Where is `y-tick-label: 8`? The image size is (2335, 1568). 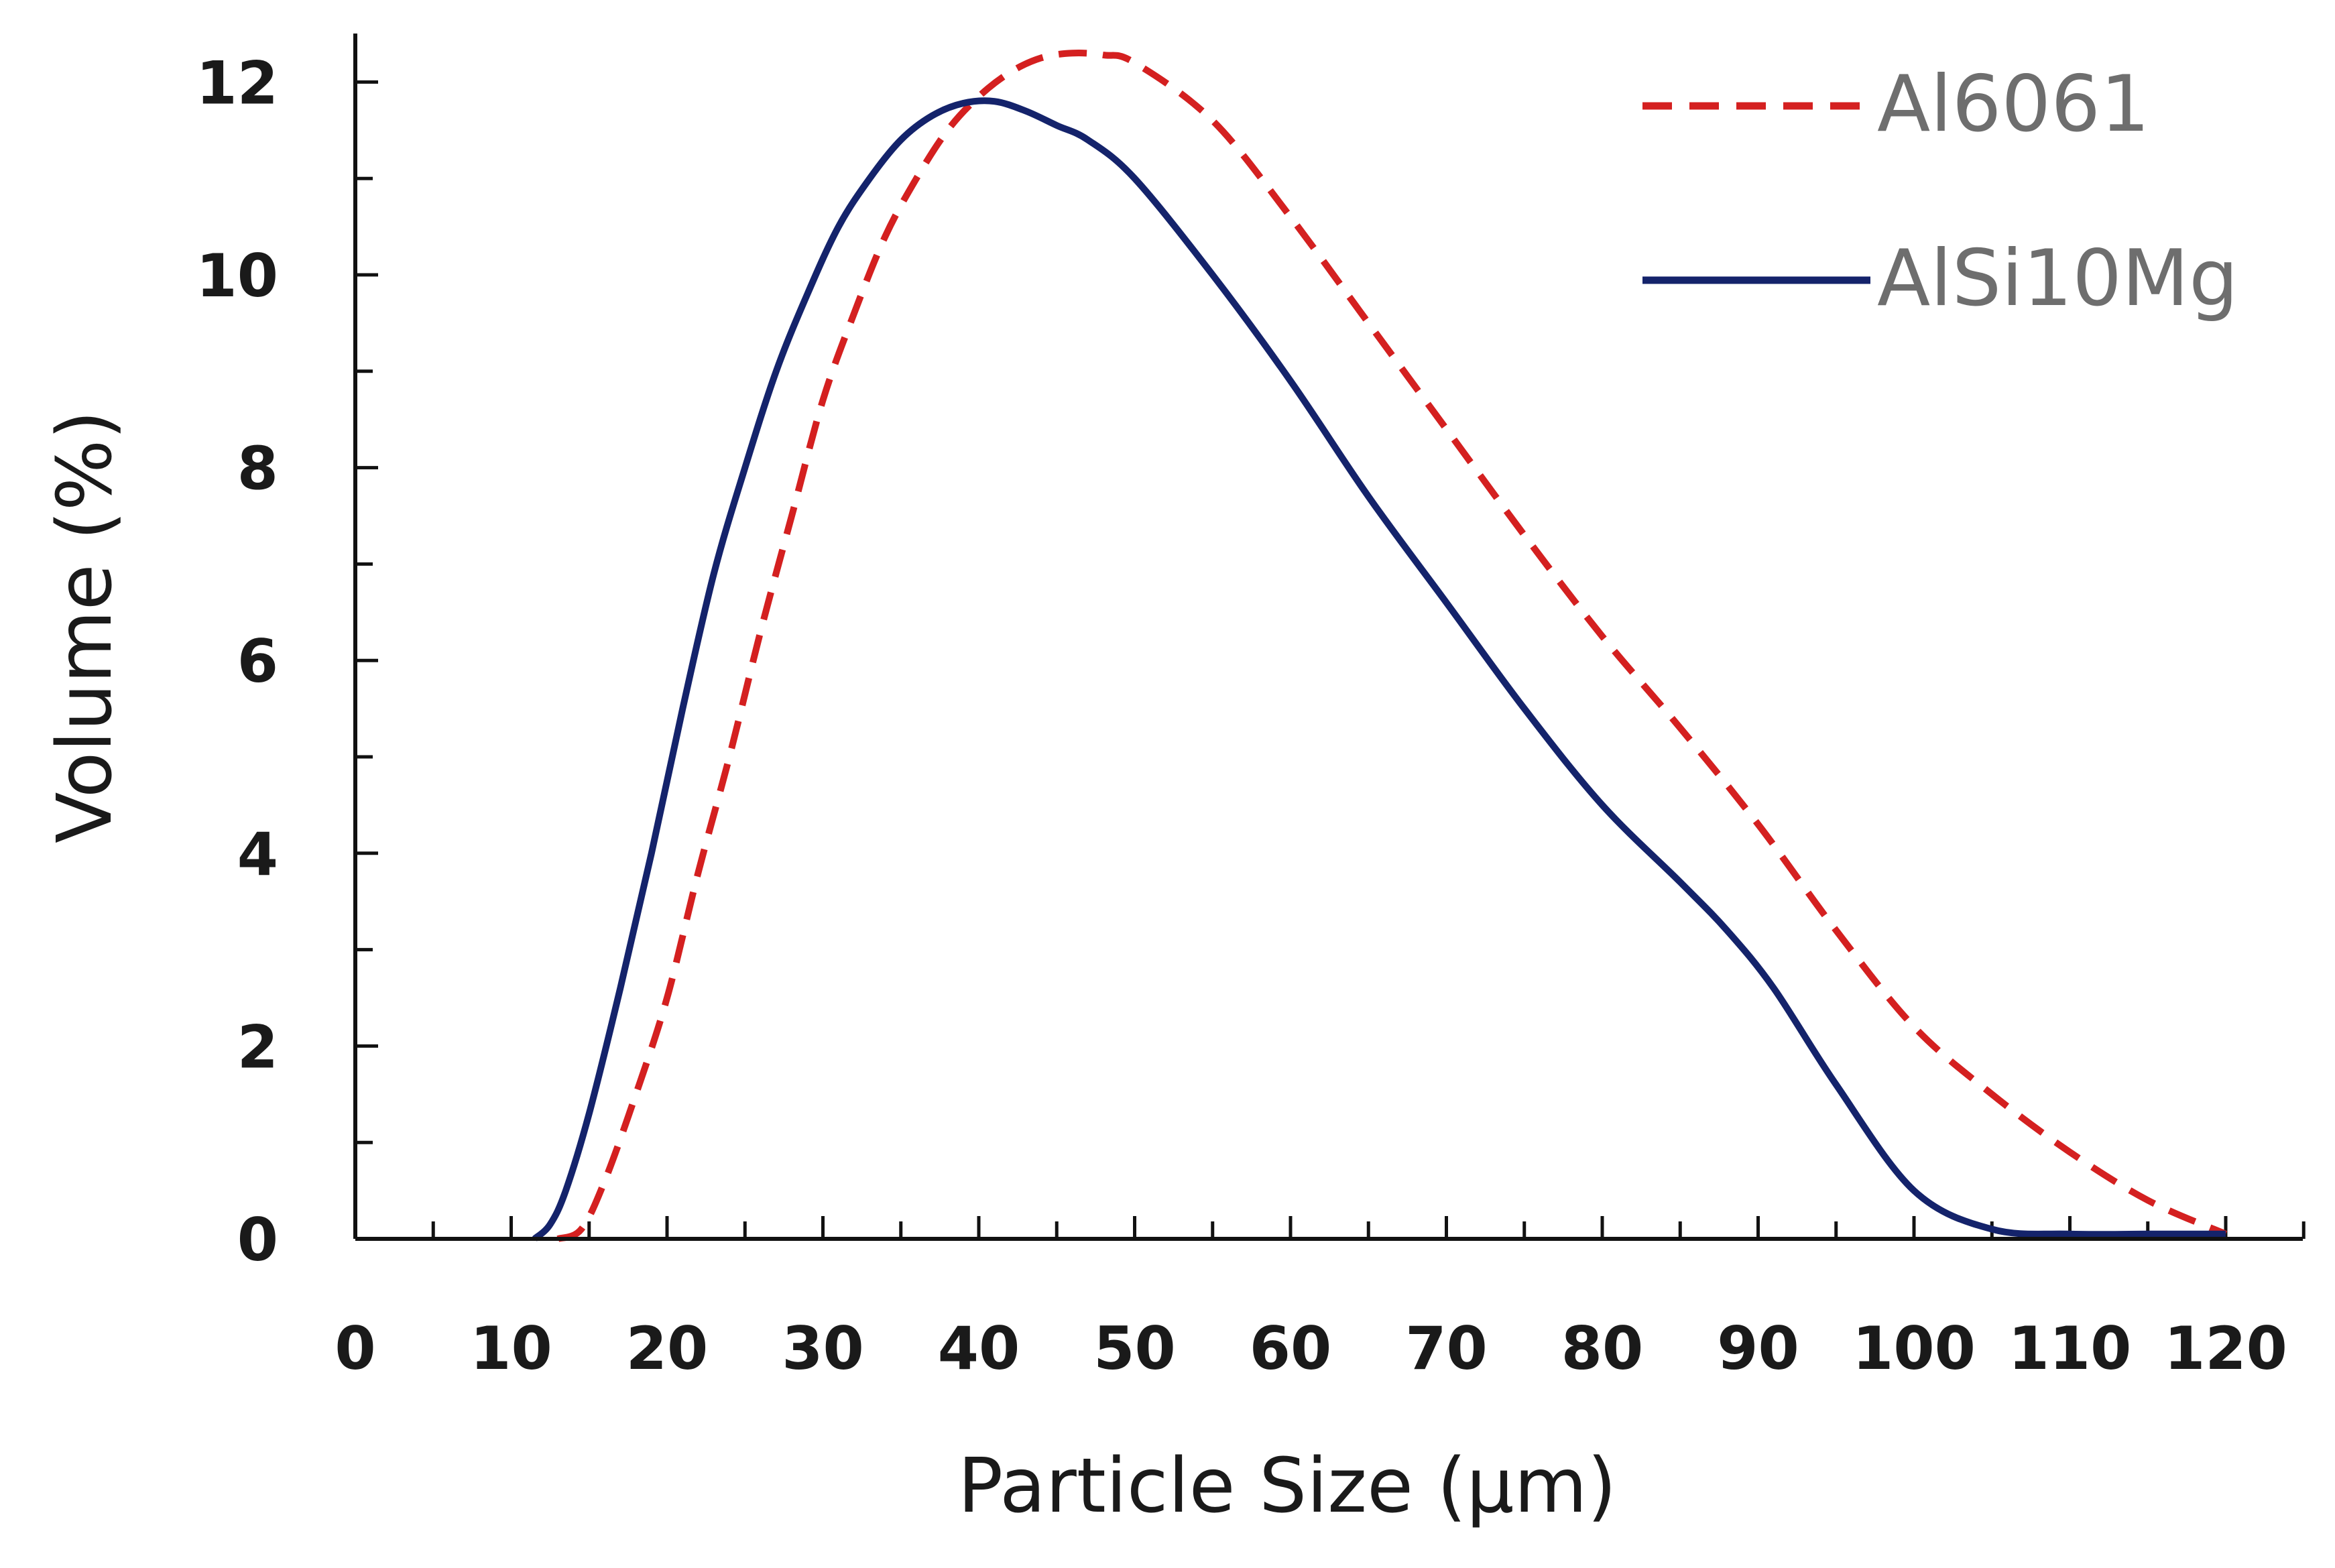 y-tick-label: 8 is located at coordinates (257, 469).